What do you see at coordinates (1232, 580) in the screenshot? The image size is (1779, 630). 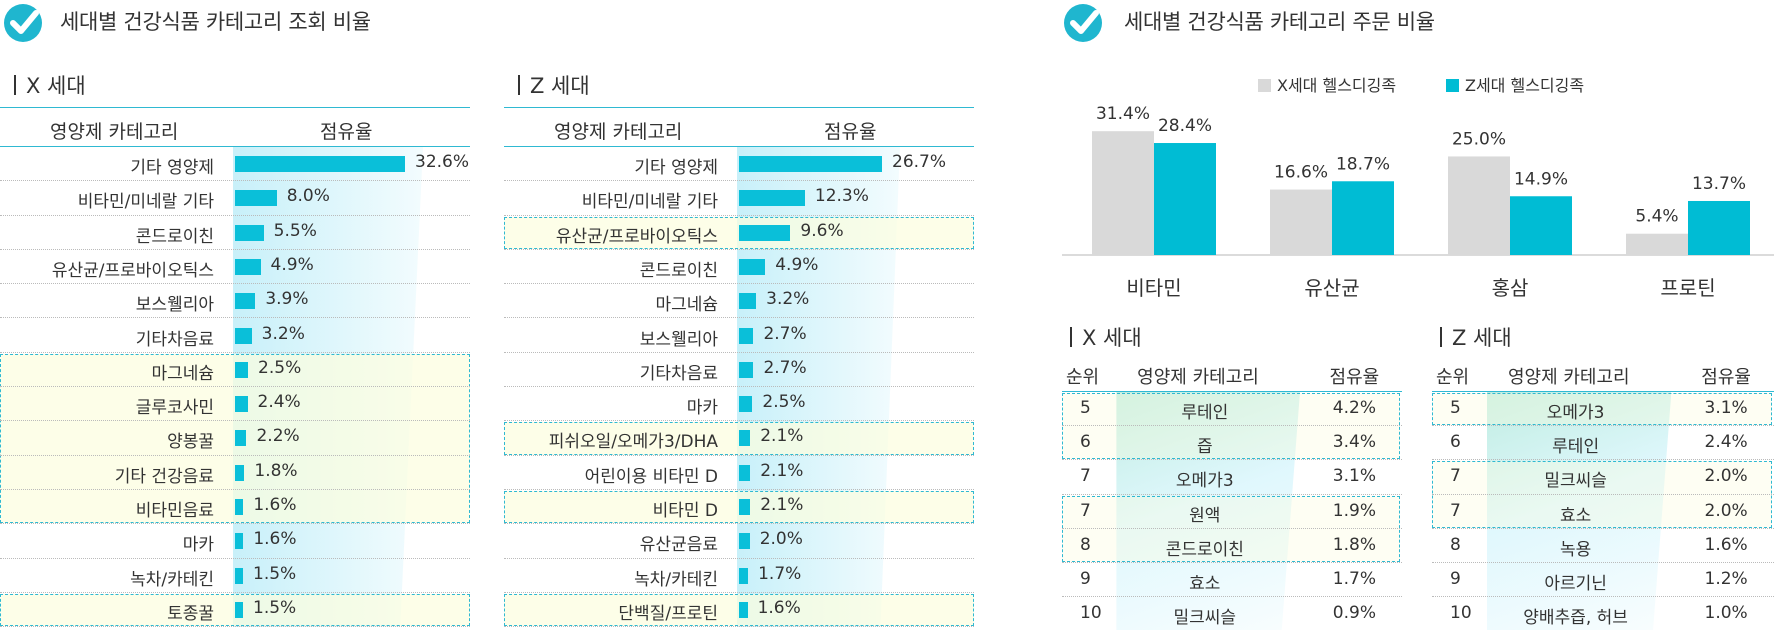 I see `table-row: 9 효소 1.7%` at bounding box center [1232, 580].